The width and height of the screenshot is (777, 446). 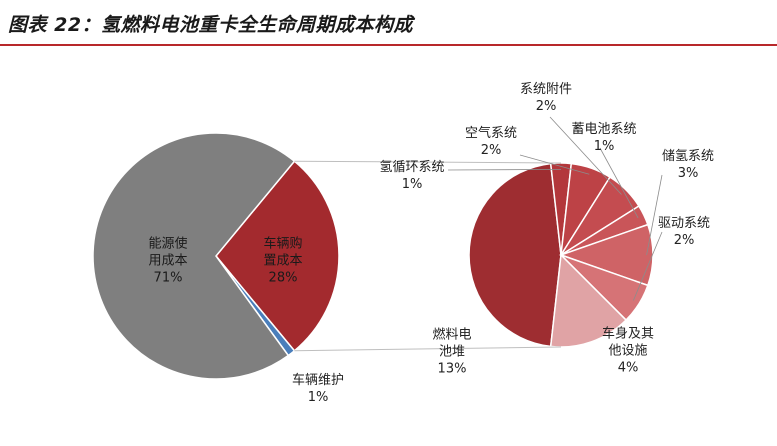 What do you see at coordinates (684, 223) in the screenshot?
I see `label-breakdown-6-text: 驱动系统` at bounding box center [684, 223].